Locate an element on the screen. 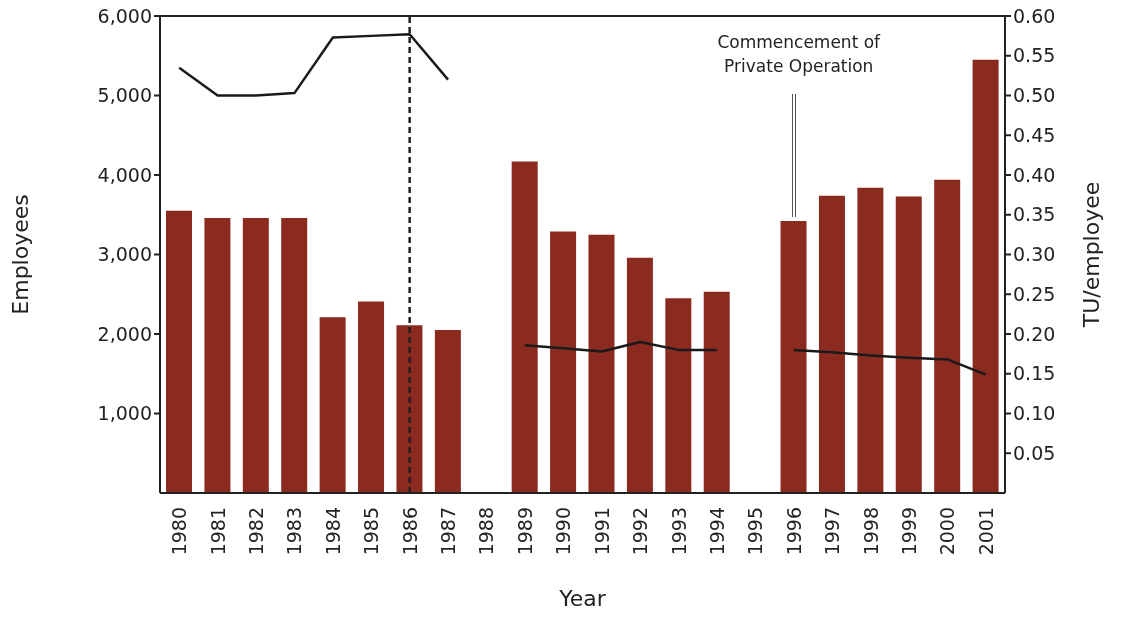 This screenshot has height=617, width=1133. x-tick-label: 1991 is located at coordinates (601, 531).